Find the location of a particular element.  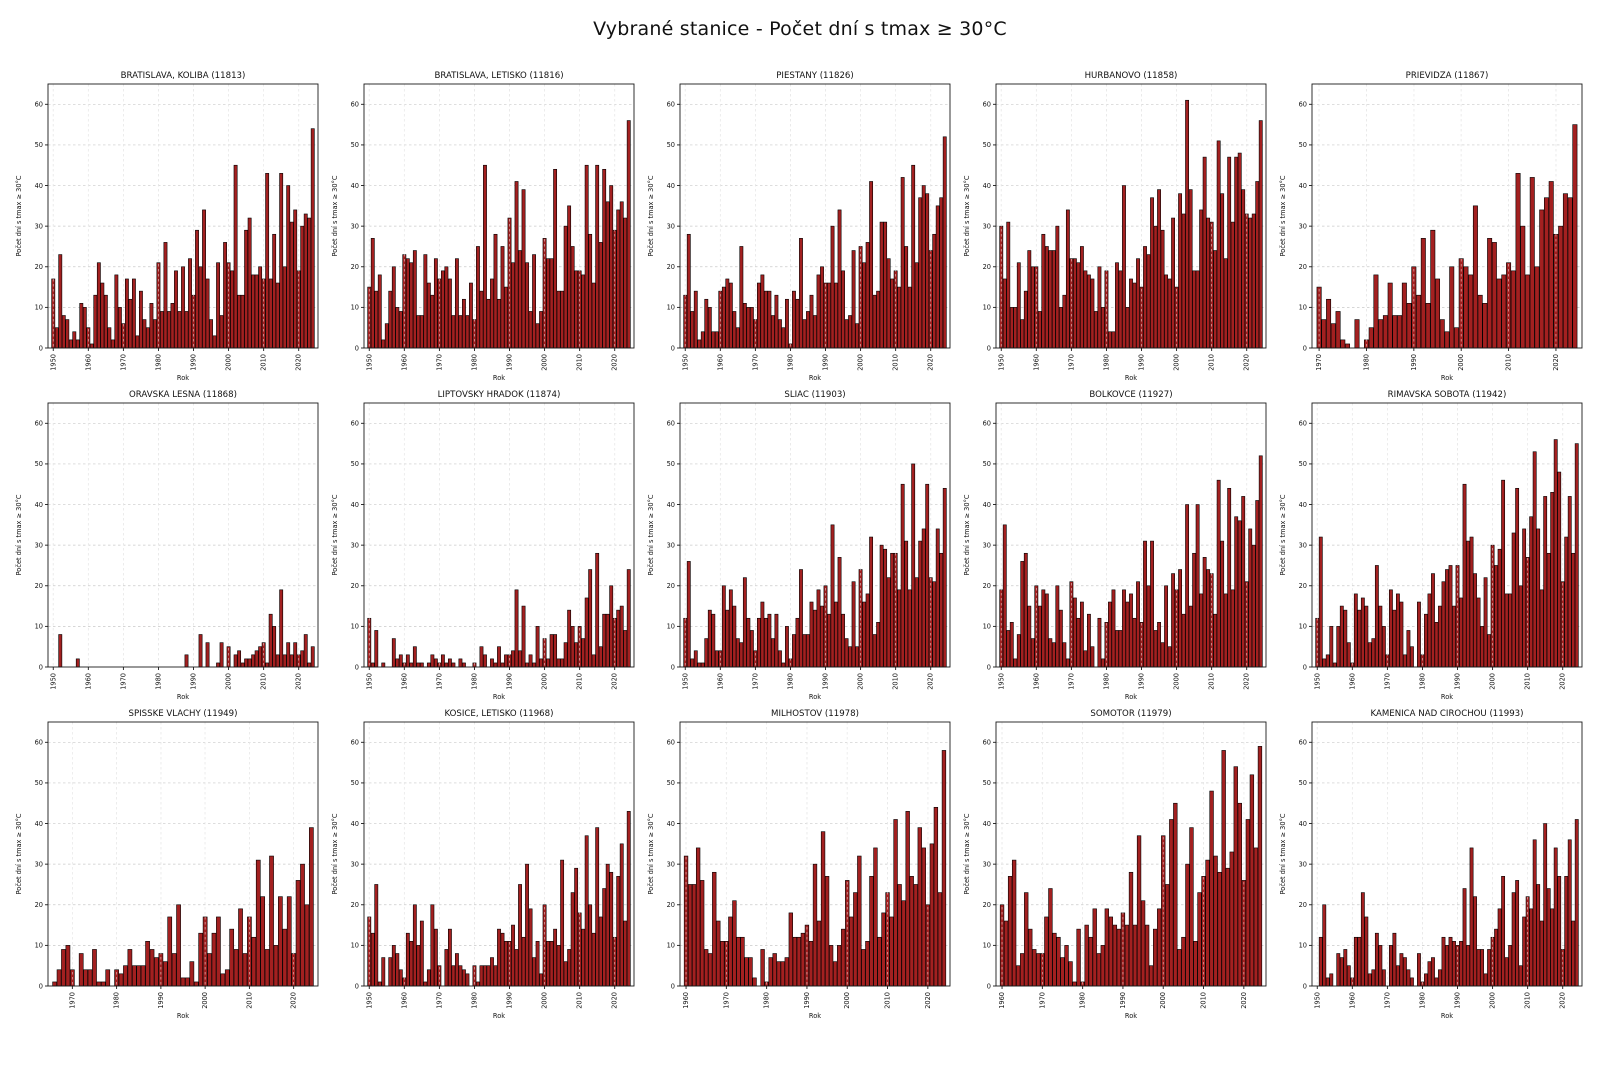

bar-2006 is located at coordinates (881, 606).